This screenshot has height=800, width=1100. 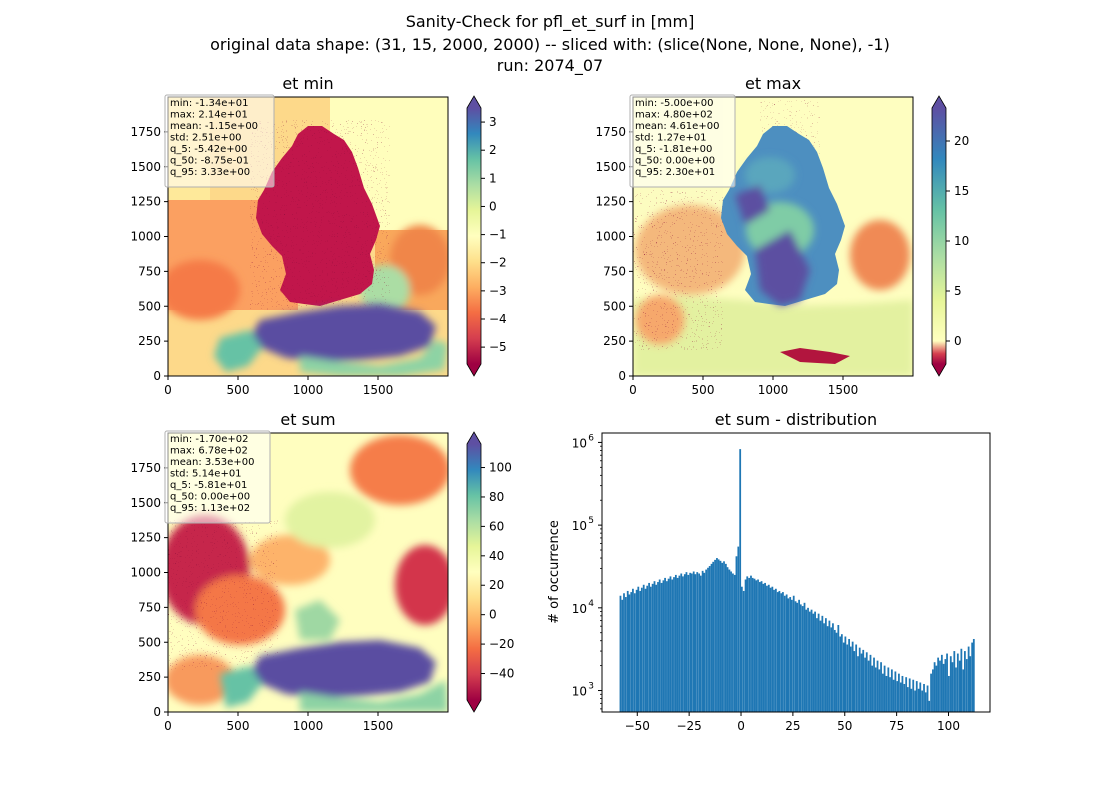 What do you see at coordinates (308, 390) in the screenshot?
I see `x-tick-label: 1000` at bounding box center [308, 390].